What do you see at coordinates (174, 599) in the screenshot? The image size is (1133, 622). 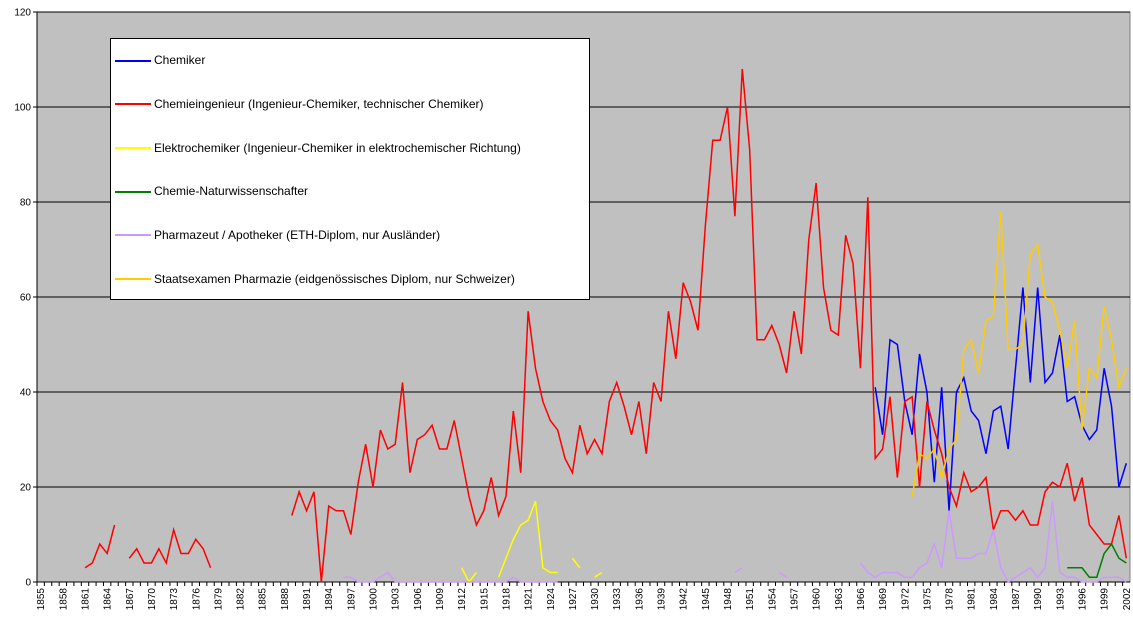 I see `x-tick-label: 1873` at bounding box center [174, 599].